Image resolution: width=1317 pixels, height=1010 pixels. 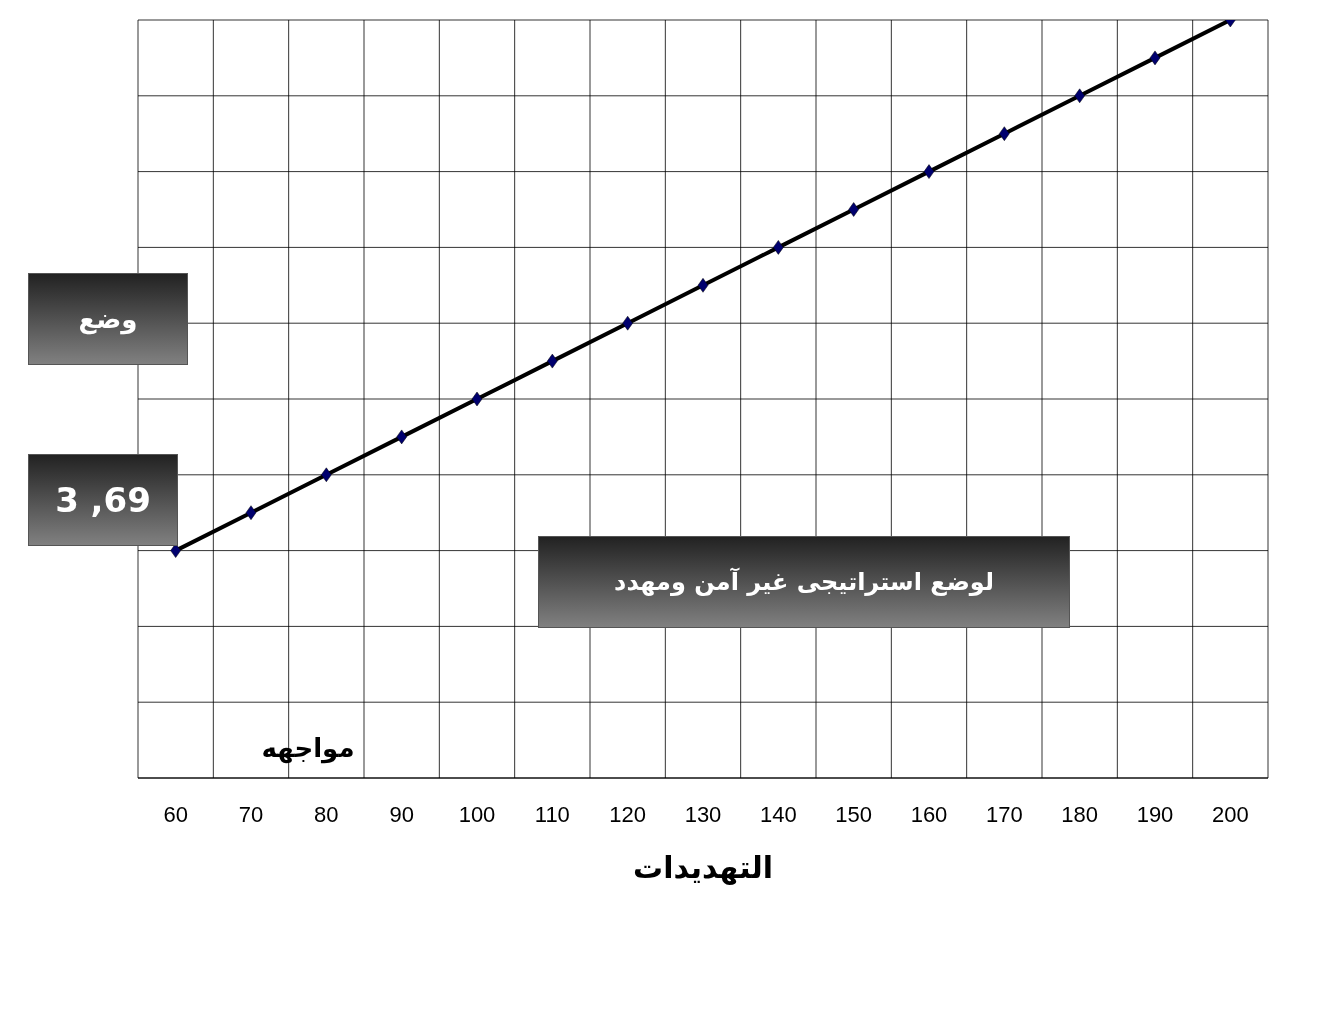 I want to click on x-tick-label: 110, so click(x=552, y=814).